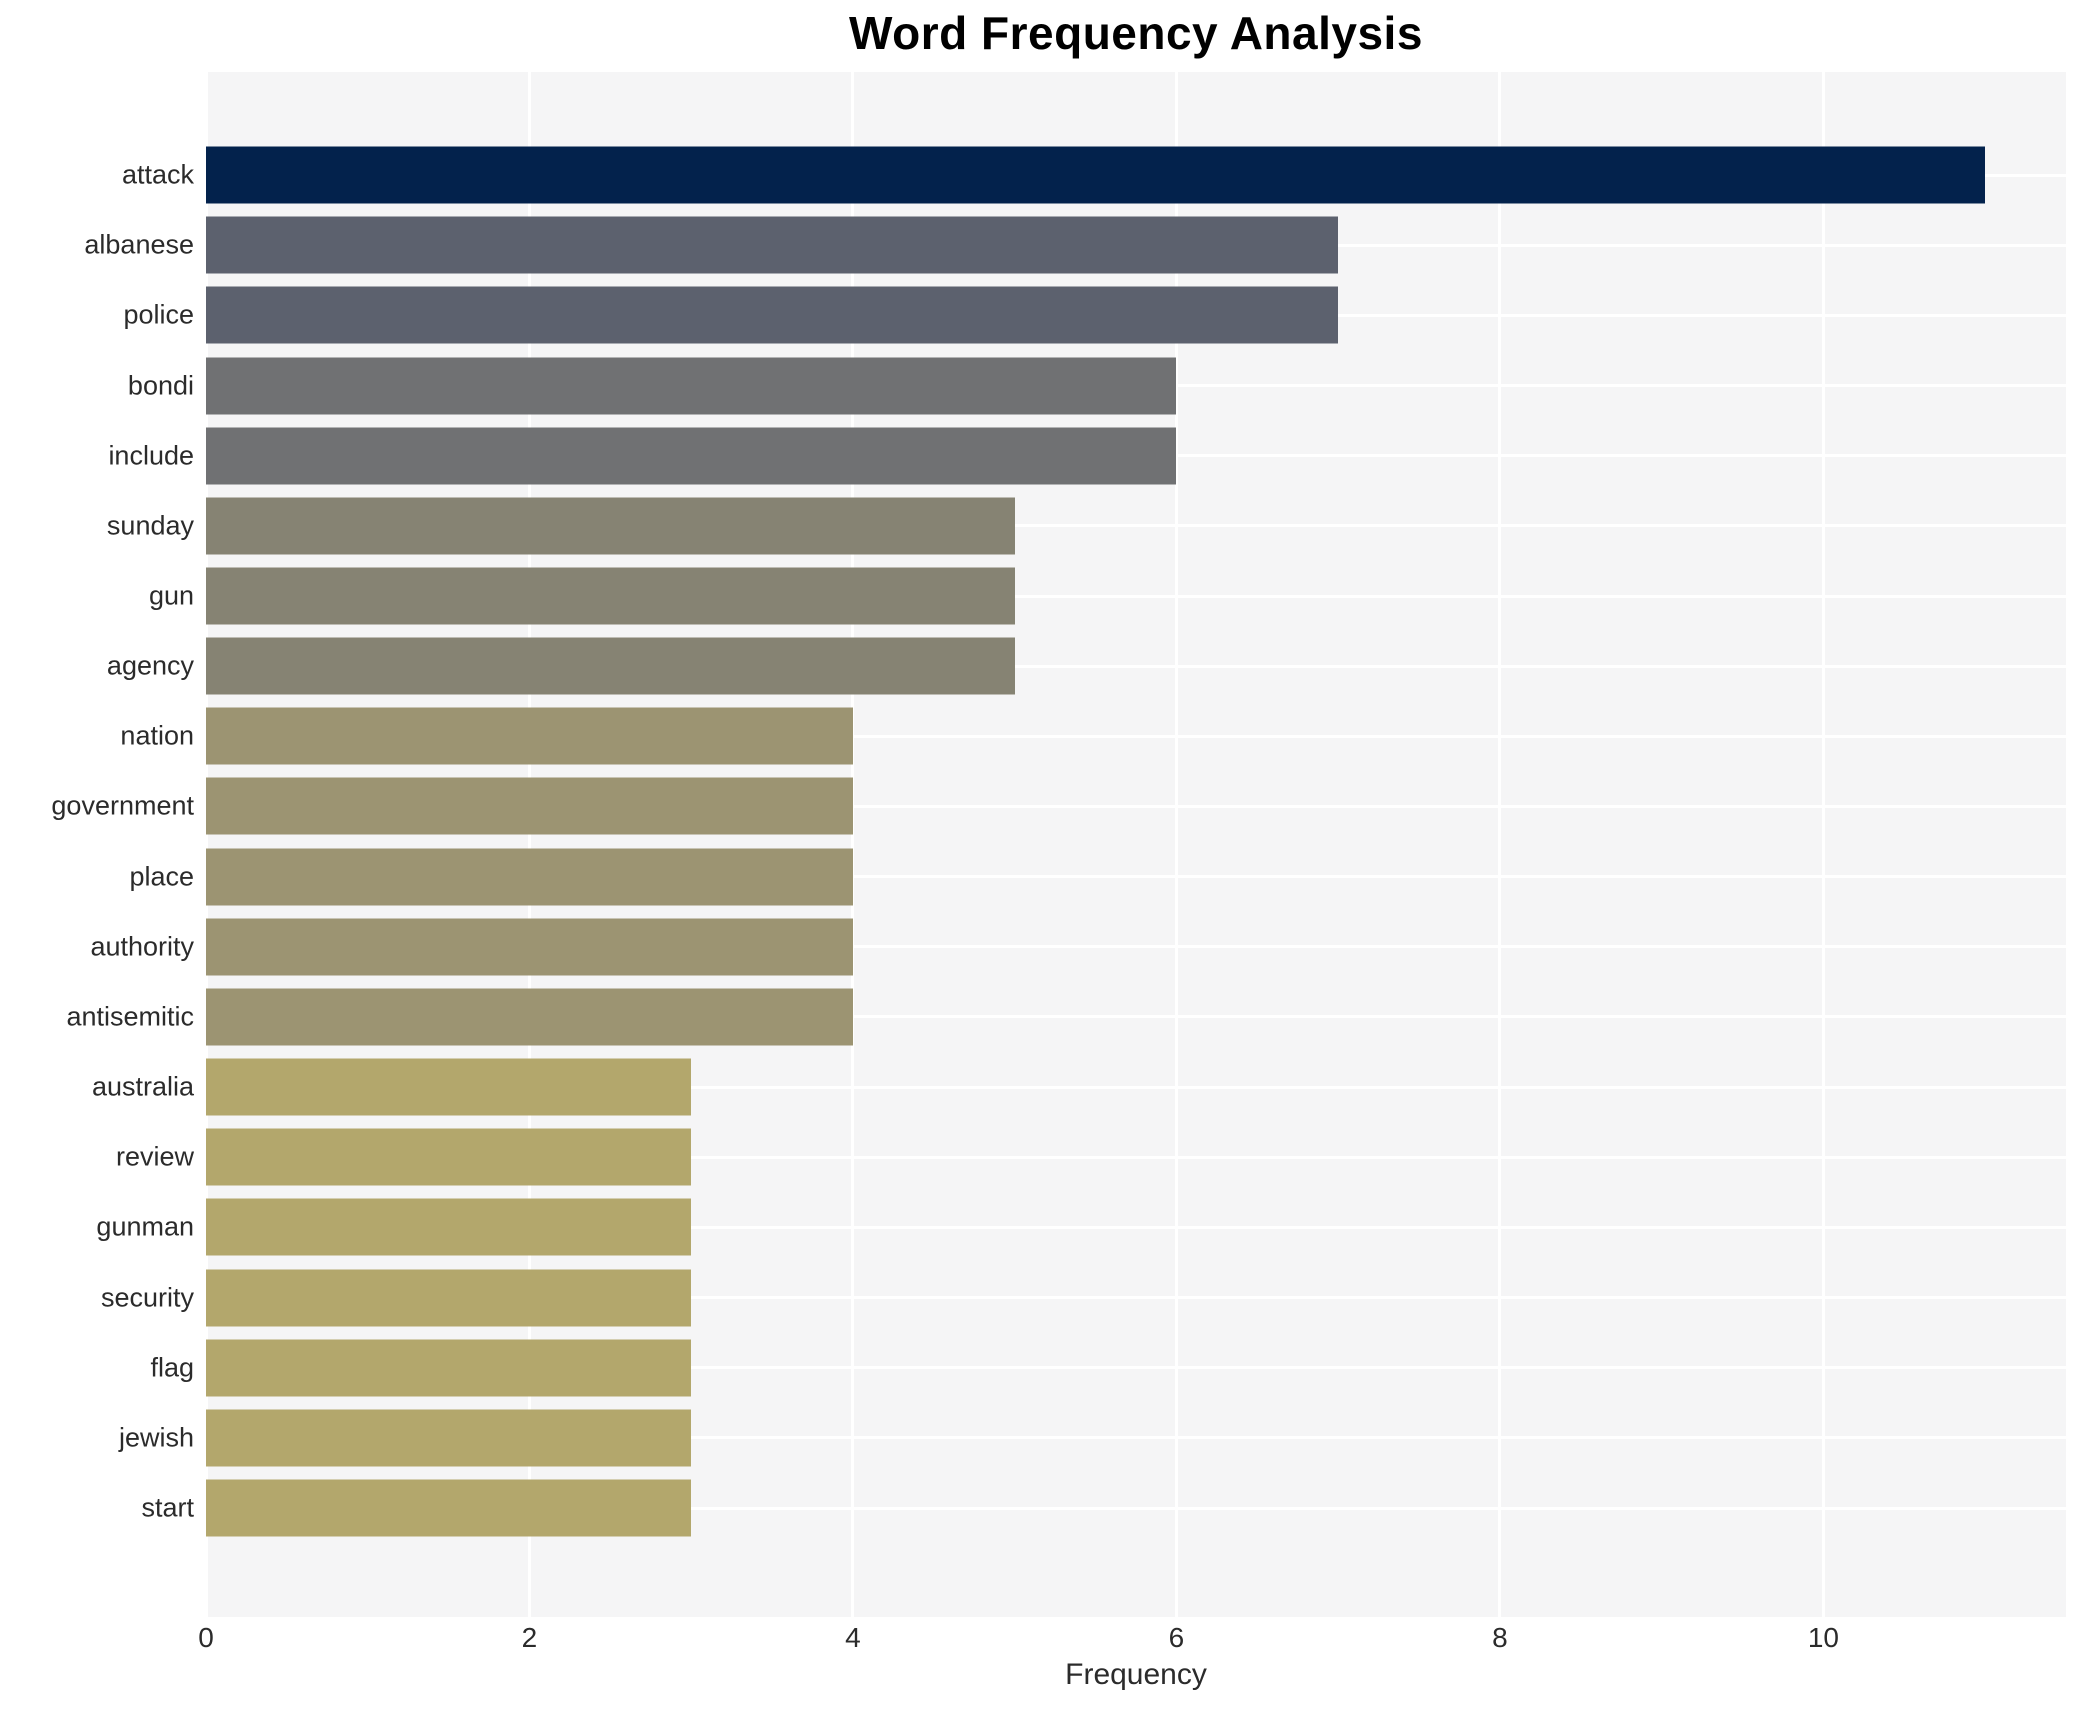 The height and width of the screenshot is (1710, 2085). What do you see at coordinates (1078, 947) in the screenshot?
I see `bar-row: authority` at bounding box center [1078, 947].